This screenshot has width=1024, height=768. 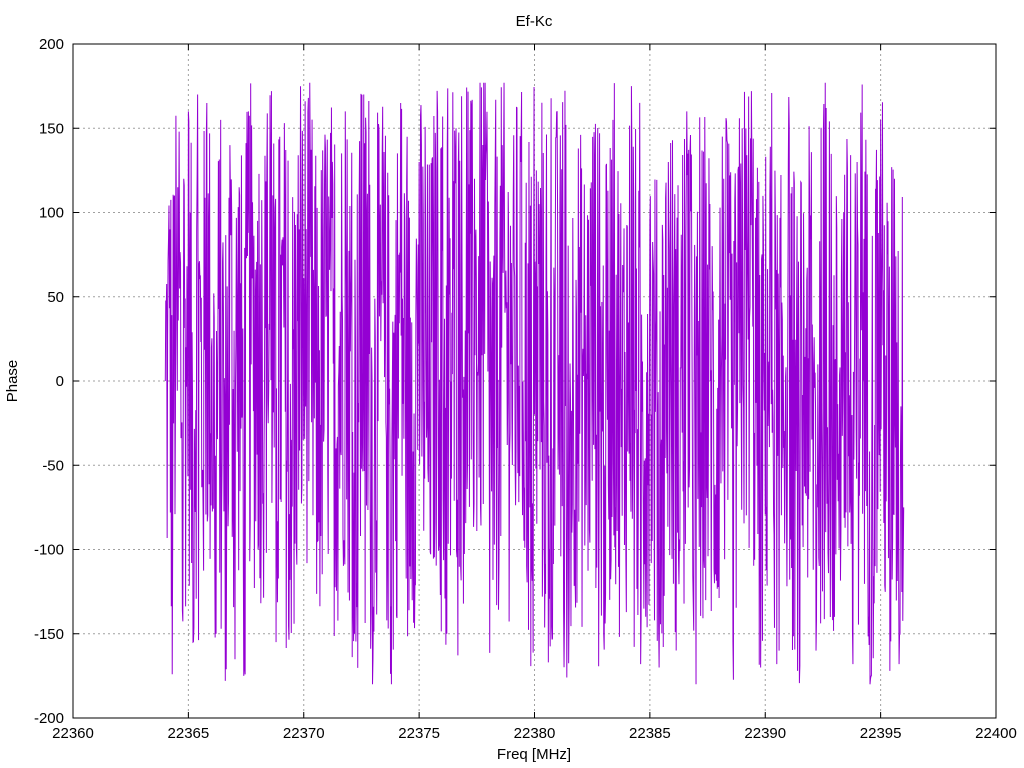 What do you see at coordinates (60, 381) in the screenshot?
I see `y-tick-label: 0` at bounding box center [60, 381].